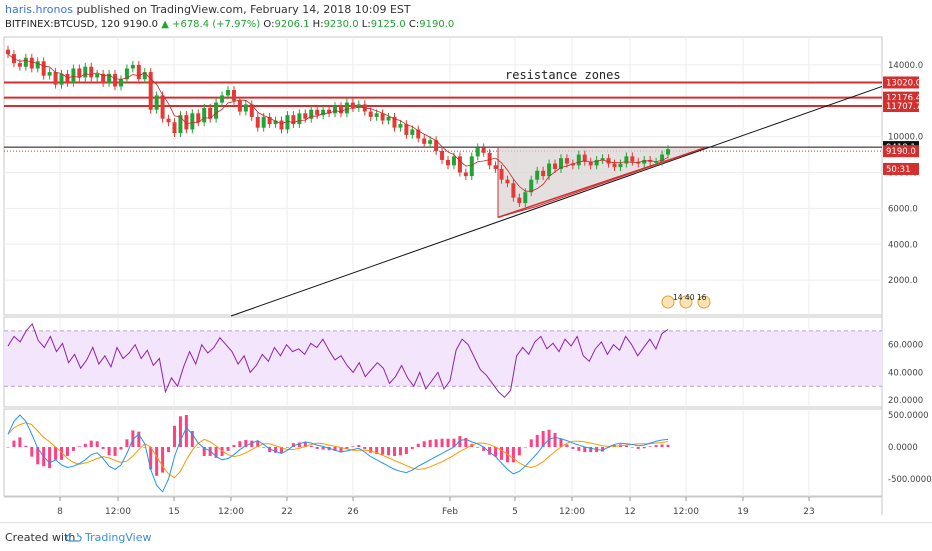  I want to click on tradingview-logo: TradingView, so click(108, 537).